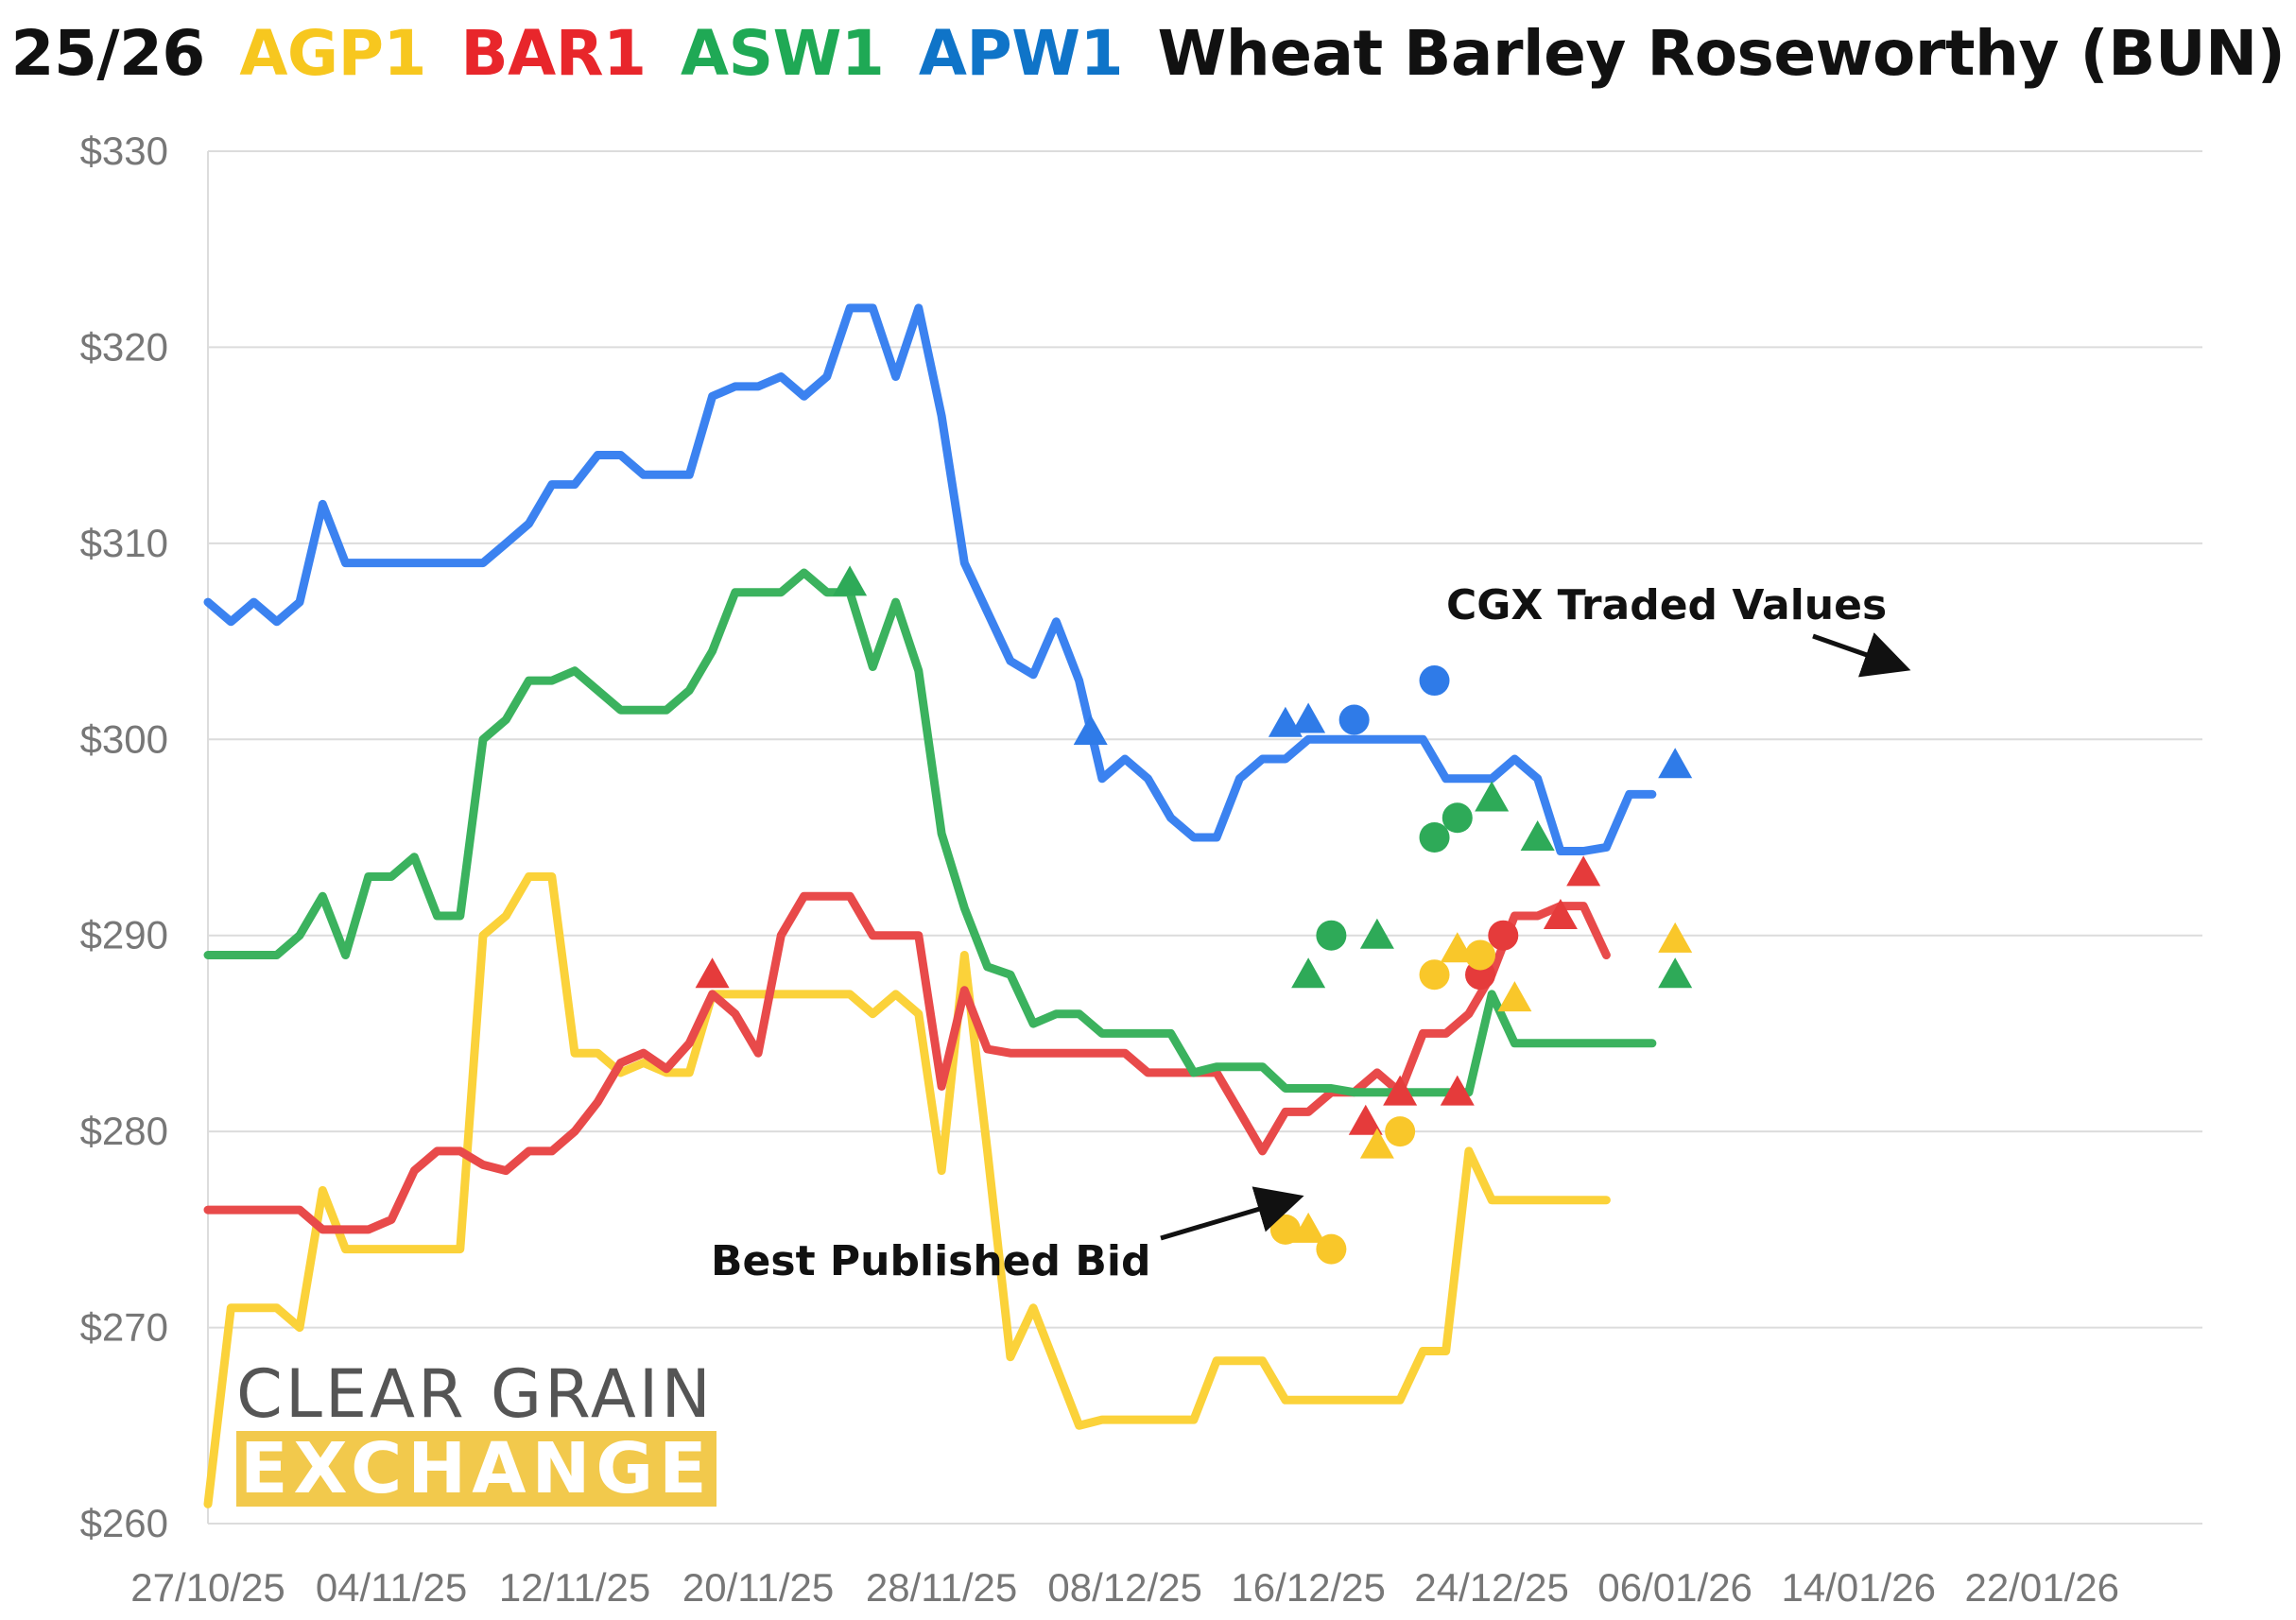 The height and width of the screenshot is (1620, 2296). What do you see at coordinates (475, 1394) in the screenshot?
I see `logo-line1: CLEAR GRAIN` at bounding box center [475, 1394].